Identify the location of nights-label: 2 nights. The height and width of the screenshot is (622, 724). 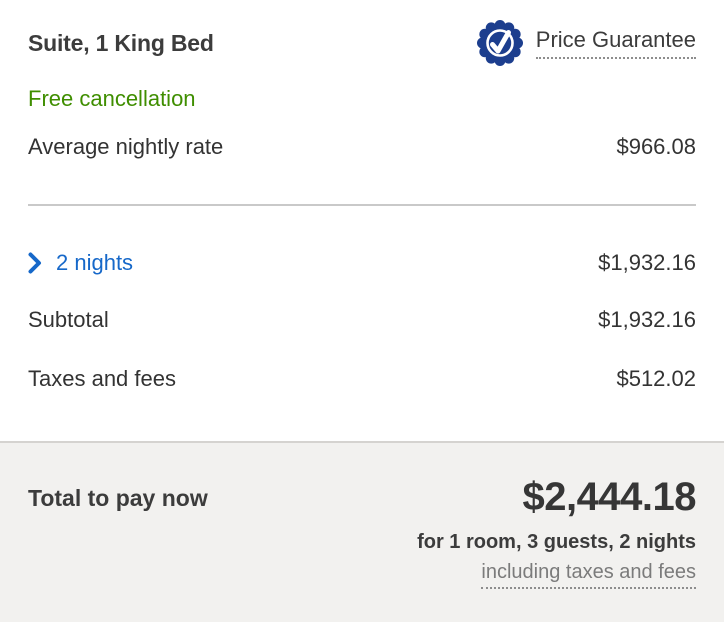
(95, 262).